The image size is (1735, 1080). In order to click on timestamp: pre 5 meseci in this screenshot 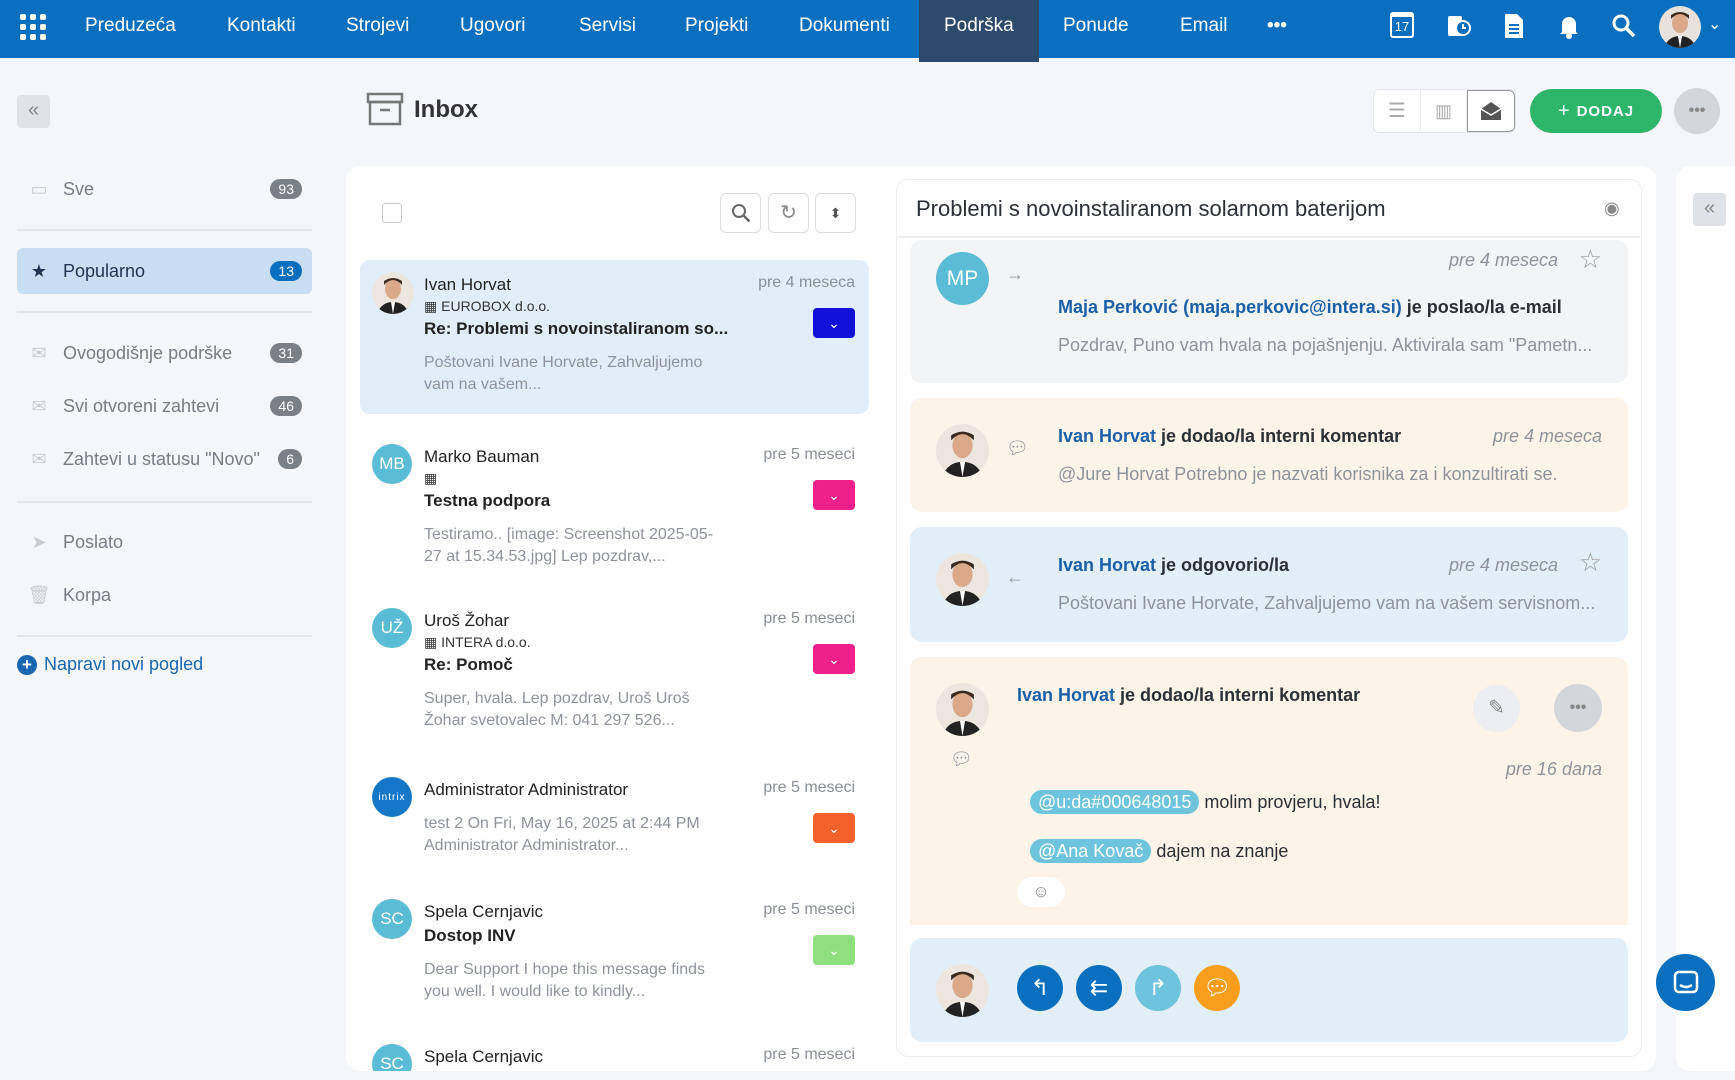, I will do `click(809, 787)`.